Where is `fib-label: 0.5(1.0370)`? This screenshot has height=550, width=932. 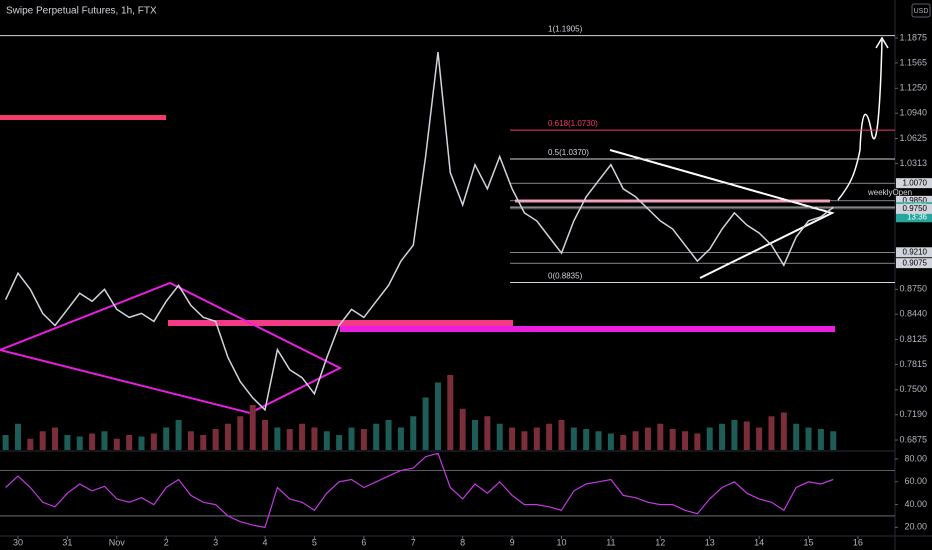
fib-label: 0.5(1.0370) is located at coordinates (568, 152).